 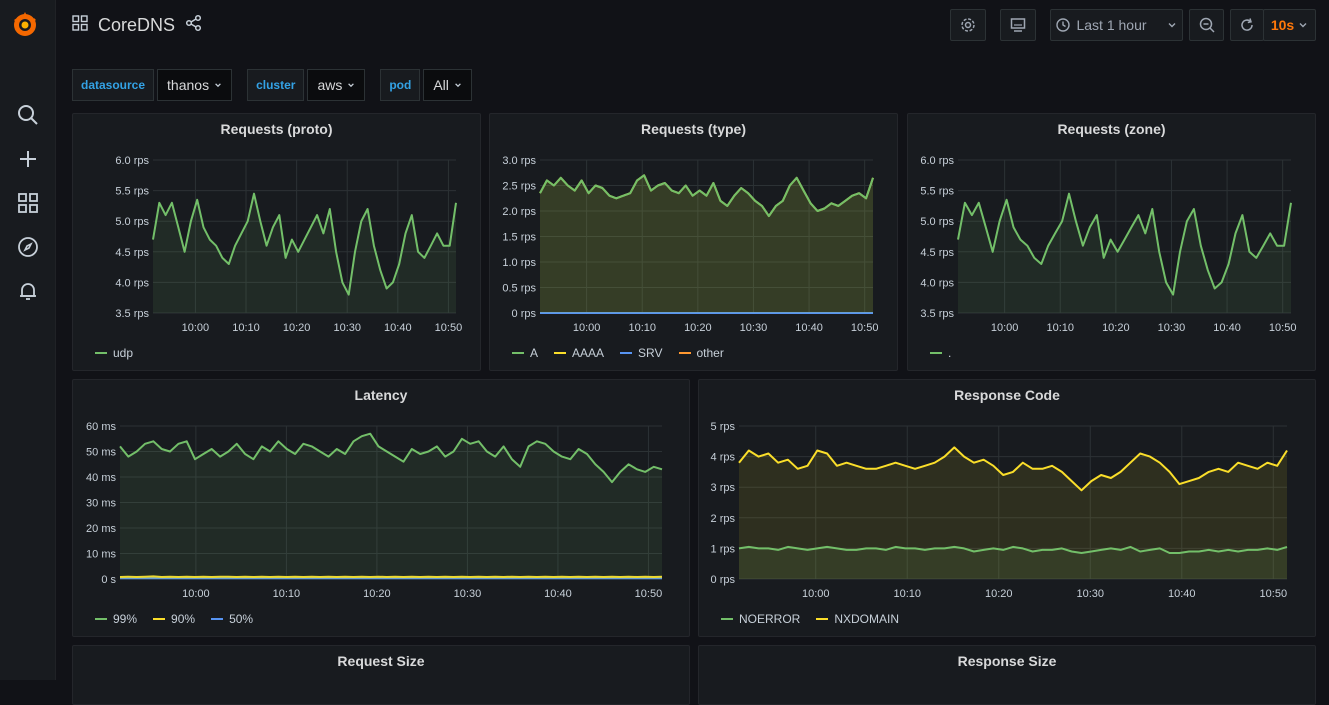 I want to click on search-icon, so click(x=28, y=115).